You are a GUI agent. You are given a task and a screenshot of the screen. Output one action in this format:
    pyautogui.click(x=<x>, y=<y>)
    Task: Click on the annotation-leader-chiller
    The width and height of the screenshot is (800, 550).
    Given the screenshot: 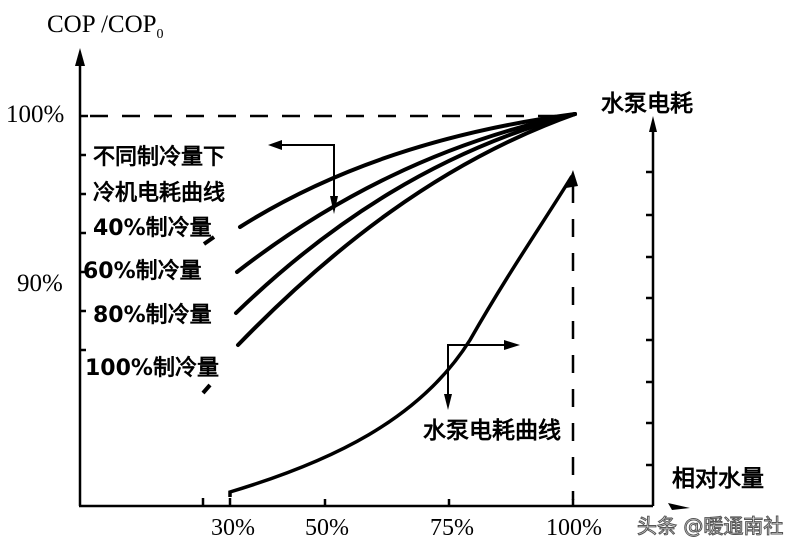 What is the action you would take?
    pyautogui.click(x=306, y=177)
    